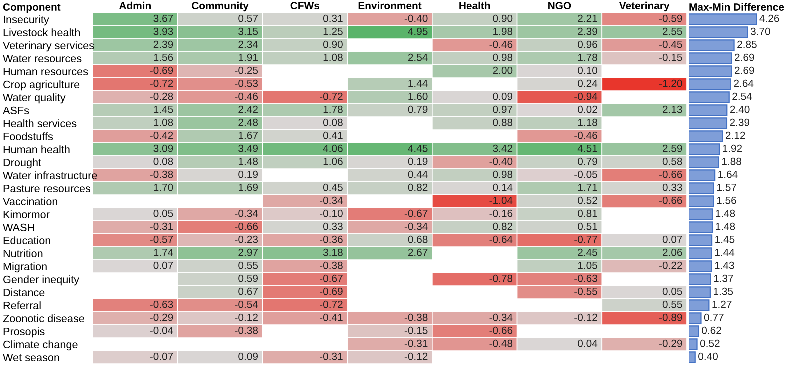  Describe the element at coordinates (164, 214) in the screenshot. I see `data-label: 0.05` at that location.